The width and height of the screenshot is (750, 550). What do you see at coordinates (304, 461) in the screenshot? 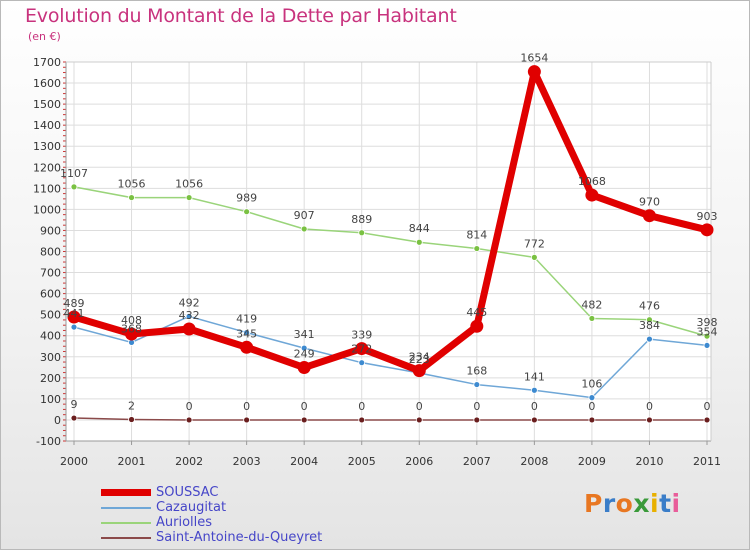
I see `x-tick-label: 2004` at bounding box center [304, 461].